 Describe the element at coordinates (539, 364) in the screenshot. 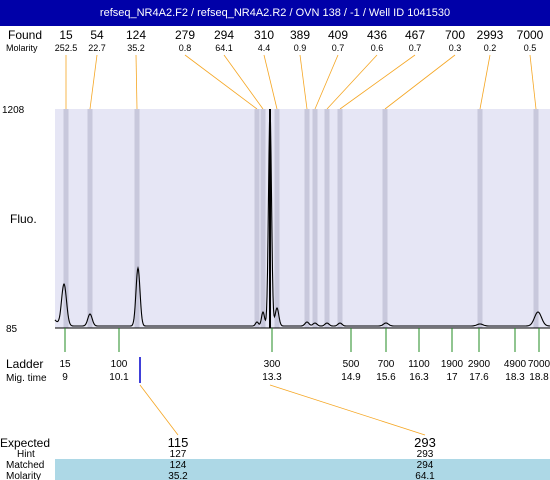

I see `ladder-size: 7000` at that location.